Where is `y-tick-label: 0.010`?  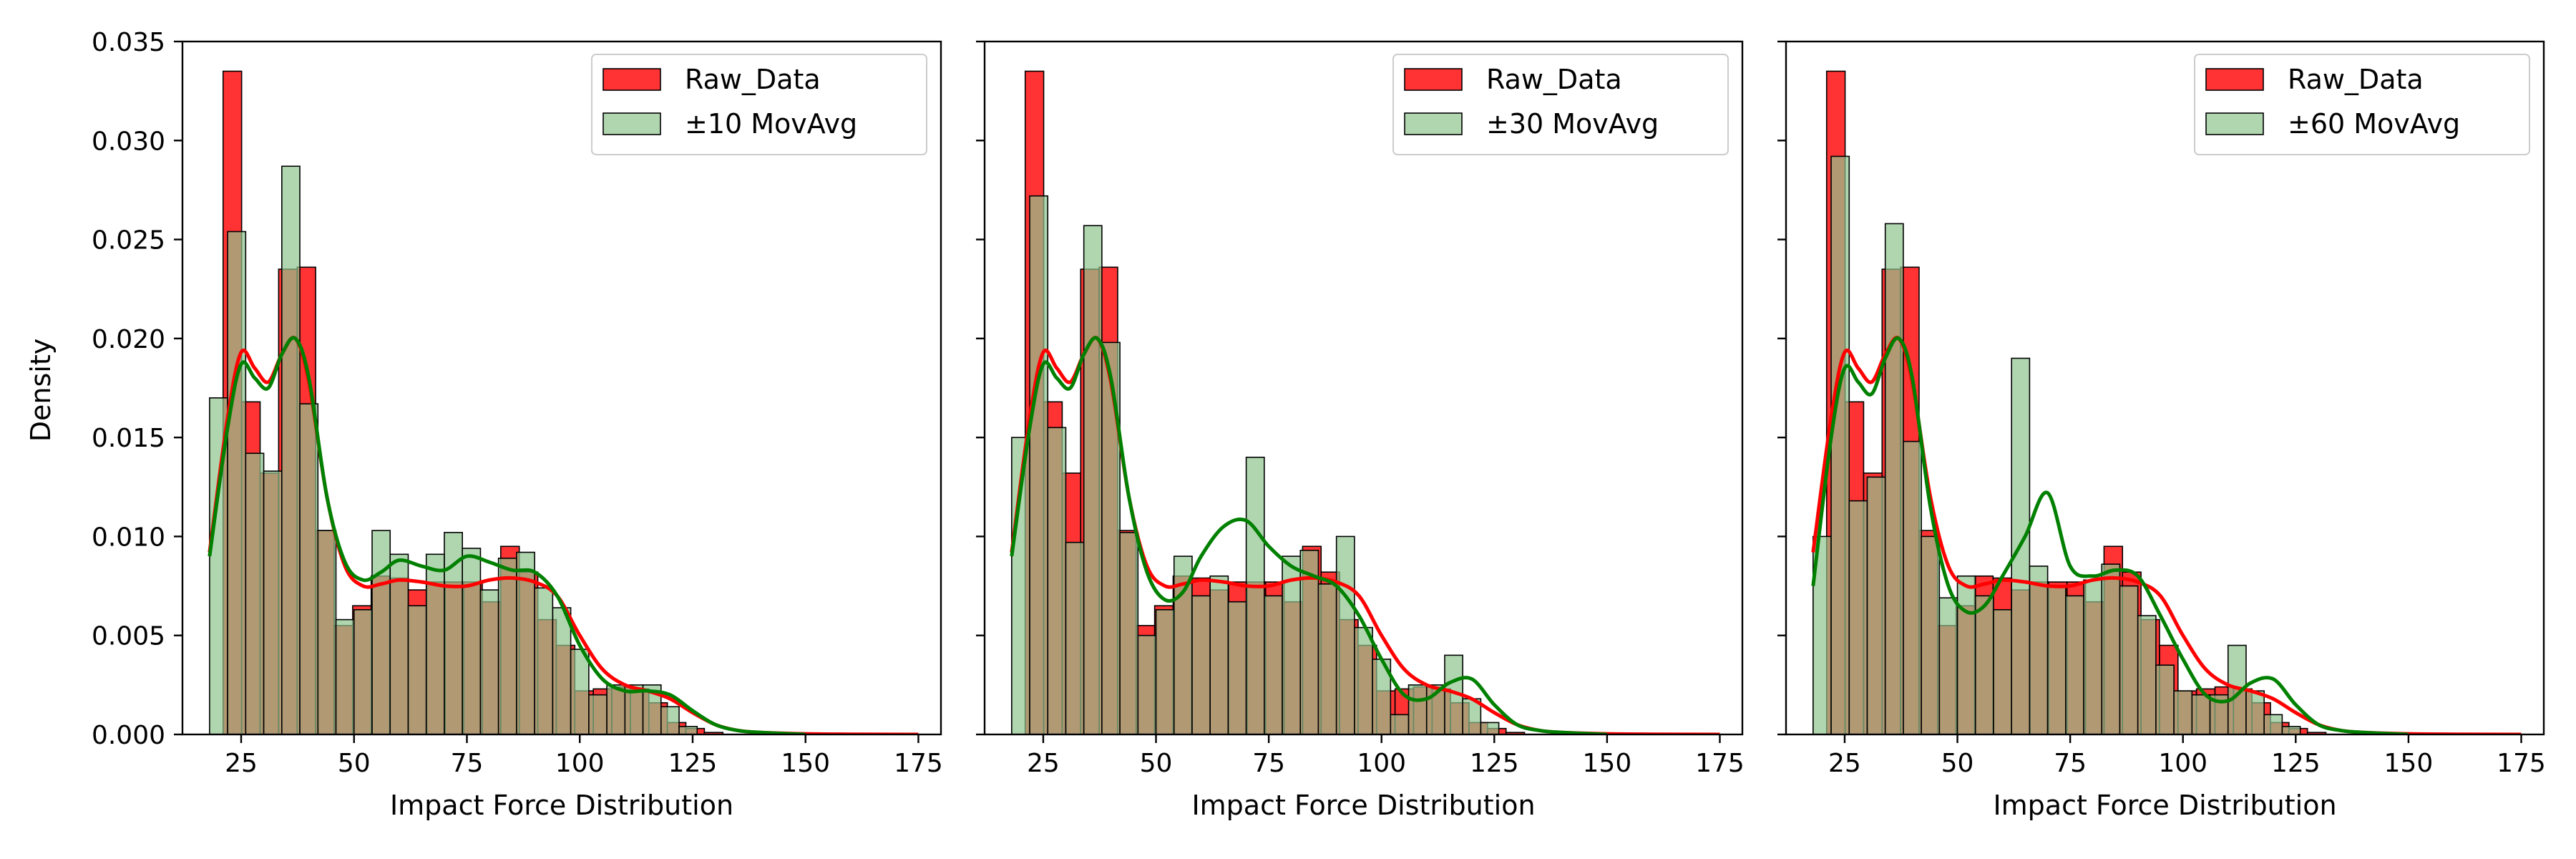 y-tick-label: 0.010 is located at coordinates (128, 537).